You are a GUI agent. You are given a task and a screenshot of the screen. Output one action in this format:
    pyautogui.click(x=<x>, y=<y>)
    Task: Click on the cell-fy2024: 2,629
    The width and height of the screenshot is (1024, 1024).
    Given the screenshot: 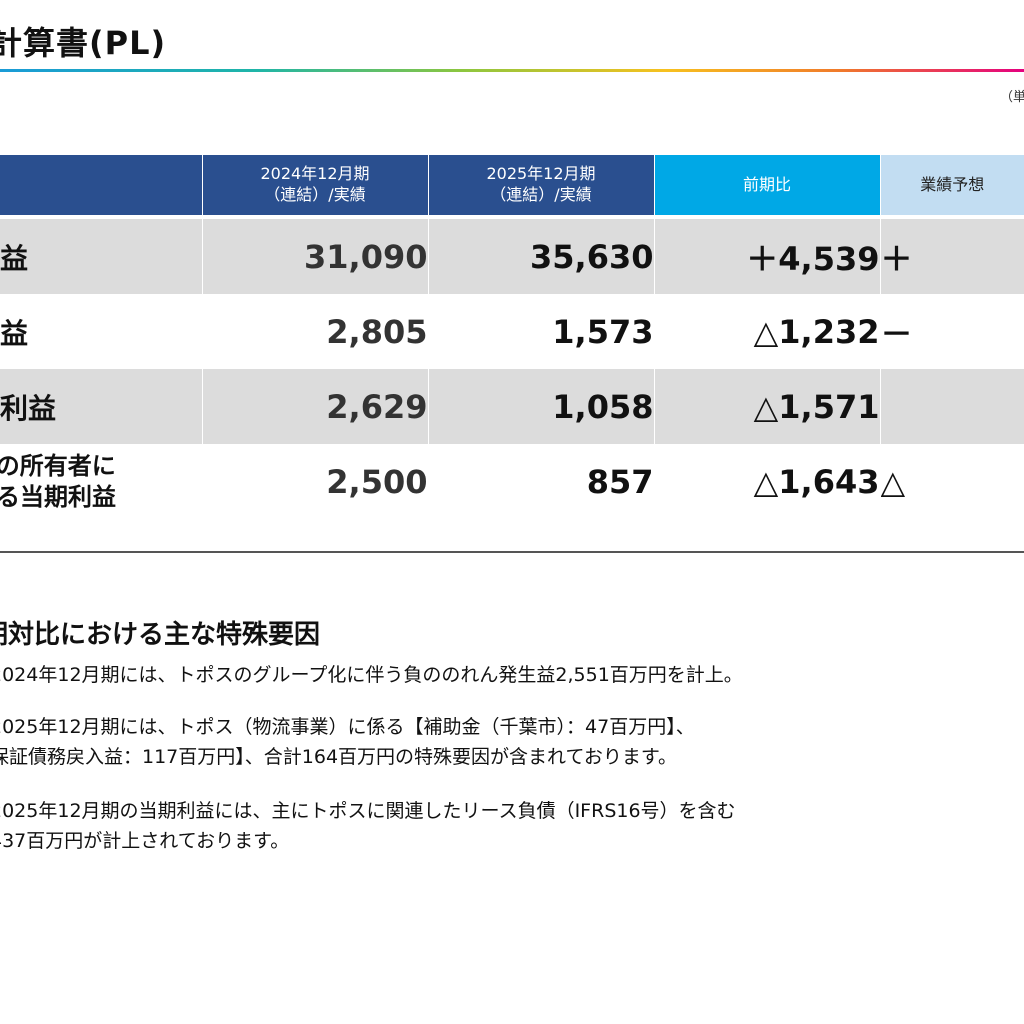 What is the action you would take?
    pyautogui.click(x=314, y=406)
    